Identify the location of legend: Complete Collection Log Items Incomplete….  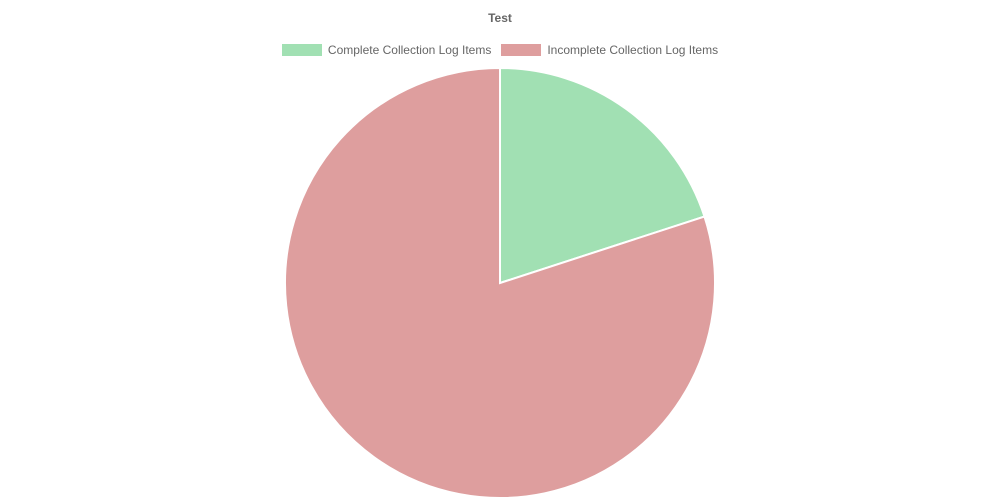
(500, 50).